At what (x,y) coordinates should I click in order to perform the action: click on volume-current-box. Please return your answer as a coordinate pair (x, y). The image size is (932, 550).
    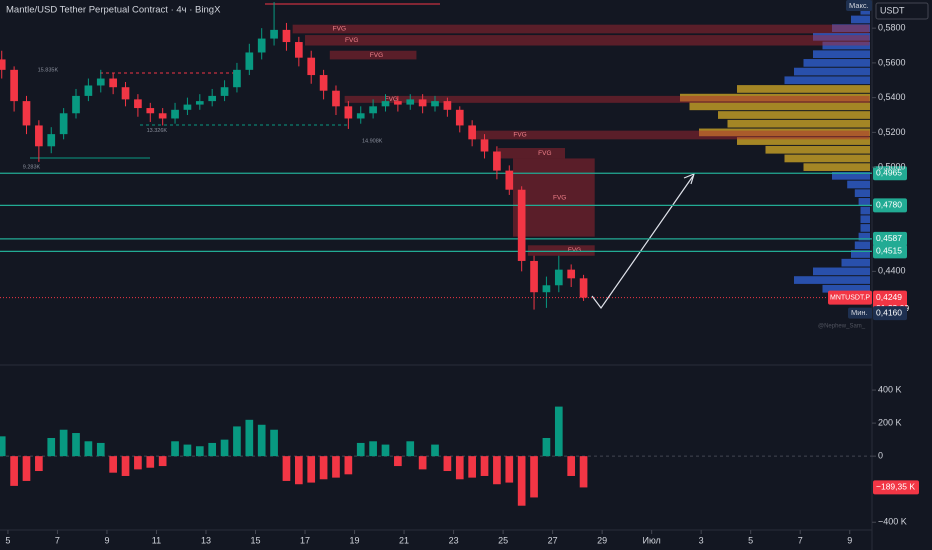
    Looking at the image, I should click on (896, 487).